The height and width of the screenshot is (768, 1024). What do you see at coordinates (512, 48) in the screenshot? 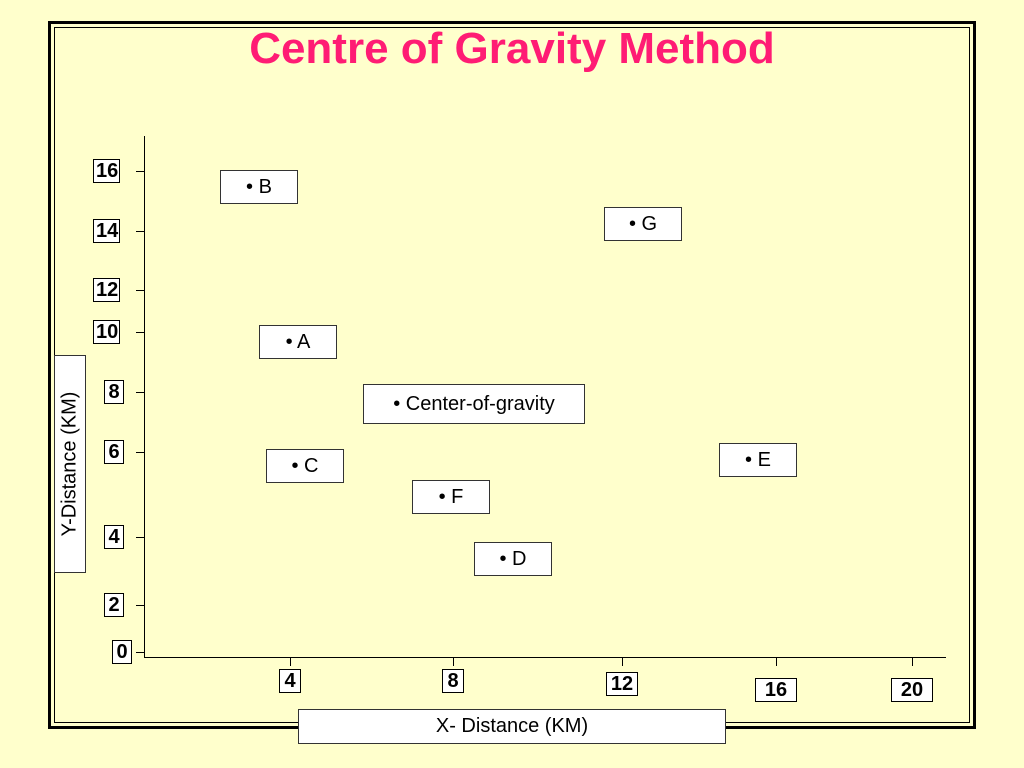
I see `chart-title: Centre of Gravity Method` at bounding box center [512, 48].